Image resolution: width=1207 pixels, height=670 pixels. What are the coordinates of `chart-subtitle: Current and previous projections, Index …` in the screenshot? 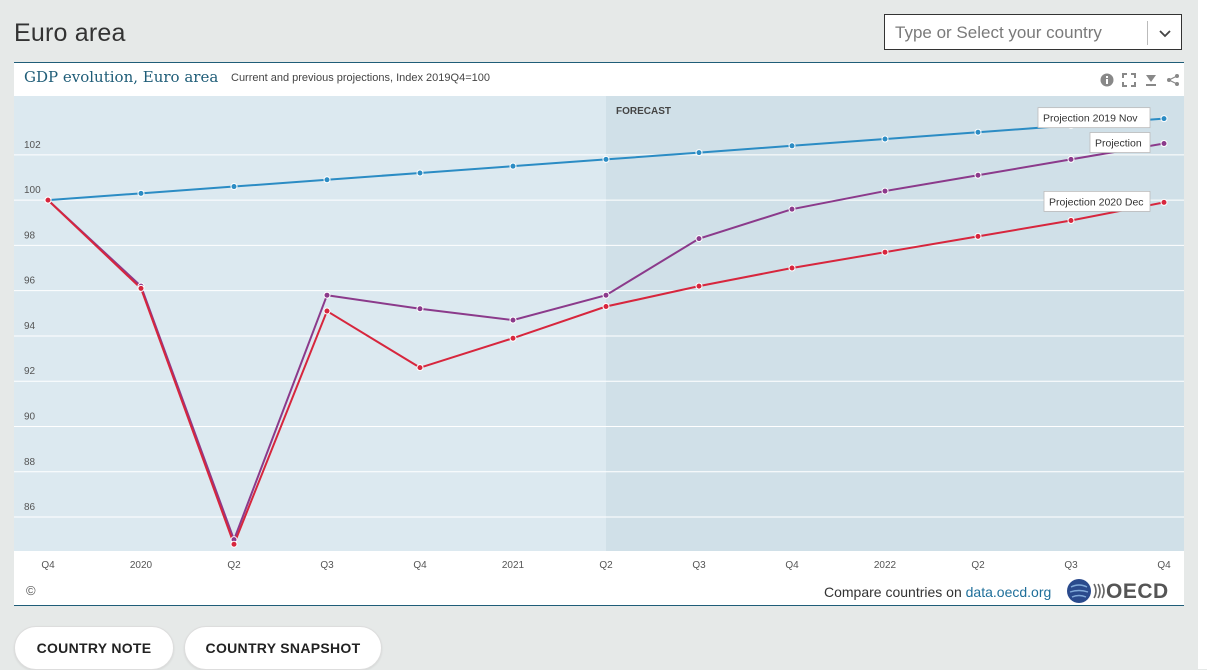 It's located at (360, 78).